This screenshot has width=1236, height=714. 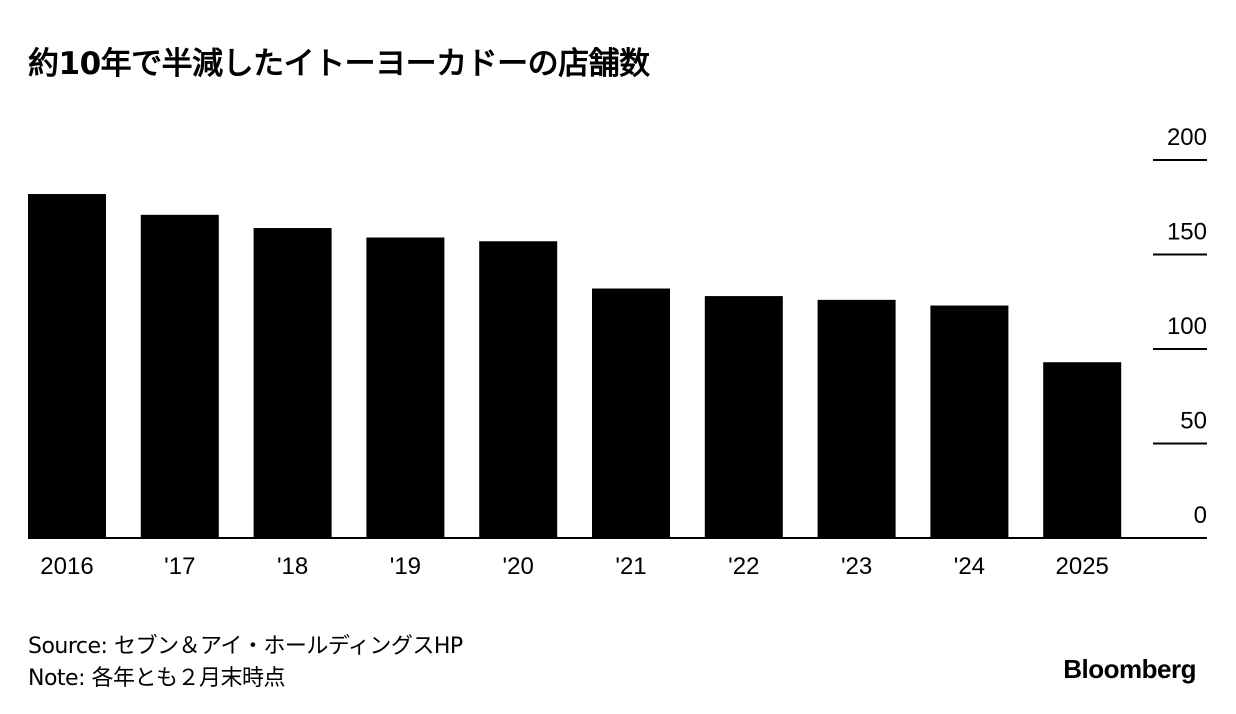 I want to click on x-tick-label: '17, so click(x=179, y=566).